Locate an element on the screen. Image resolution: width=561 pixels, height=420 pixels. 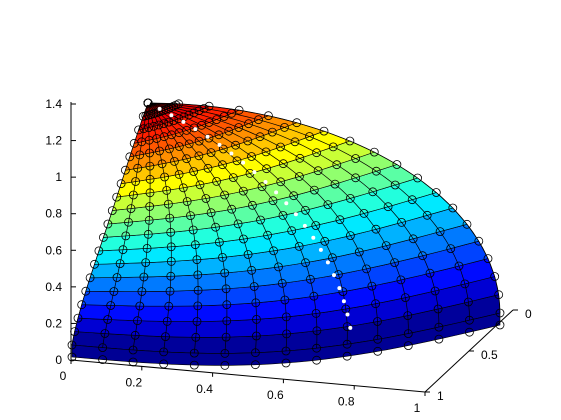
z-axis-ticks: 0 0.2 0.4 0.6 0.8 1 1.2 1.4 is located at coordinates (60, 232).